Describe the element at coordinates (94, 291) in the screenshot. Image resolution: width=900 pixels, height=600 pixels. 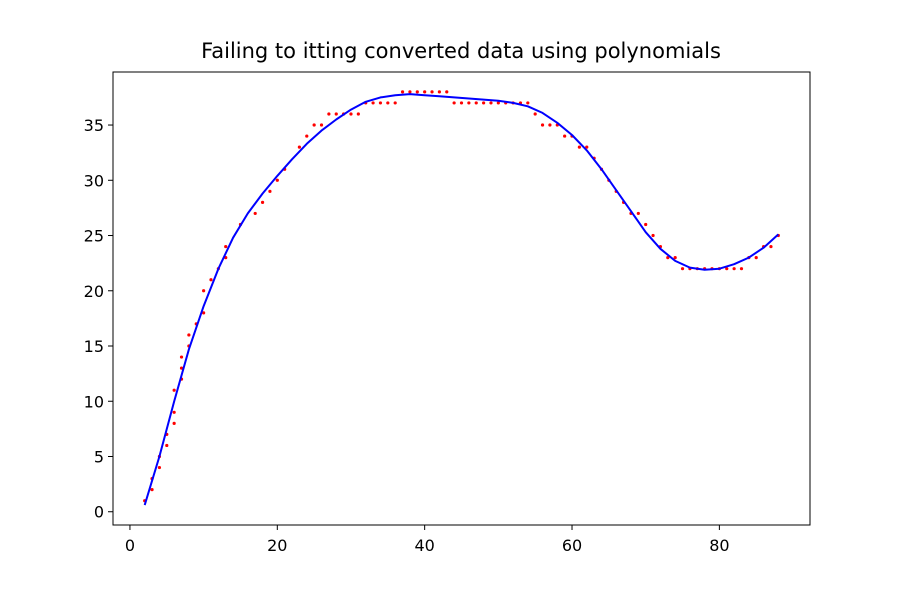
I see `y-tick-label: 20` at that location.